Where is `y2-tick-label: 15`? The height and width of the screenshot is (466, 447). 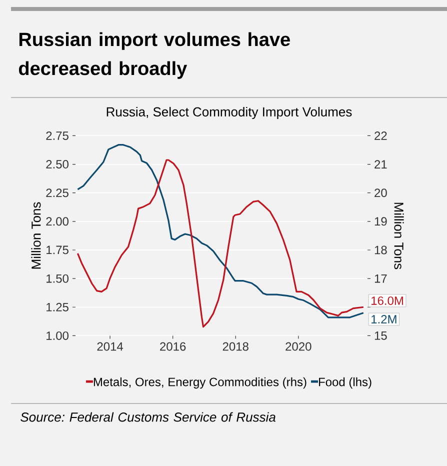
y2-tick-label: 15 is located at coordinates (380, 336).